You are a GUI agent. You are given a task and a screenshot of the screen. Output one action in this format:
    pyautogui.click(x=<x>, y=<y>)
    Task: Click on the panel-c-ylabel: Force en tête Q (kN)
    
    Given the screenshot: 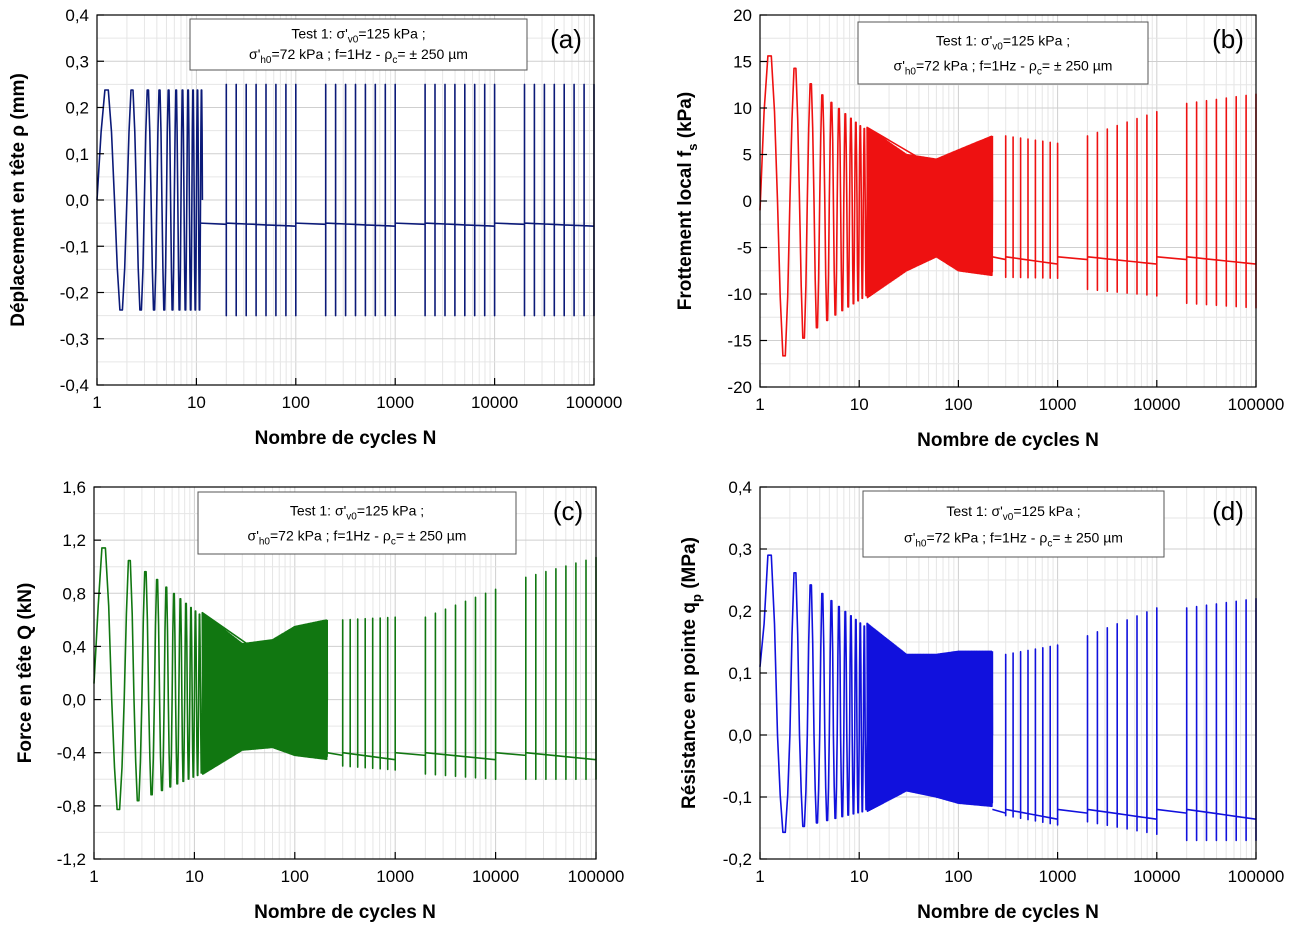 What is the action you would take?
    pyautogui.click(x=25, y=673)
    